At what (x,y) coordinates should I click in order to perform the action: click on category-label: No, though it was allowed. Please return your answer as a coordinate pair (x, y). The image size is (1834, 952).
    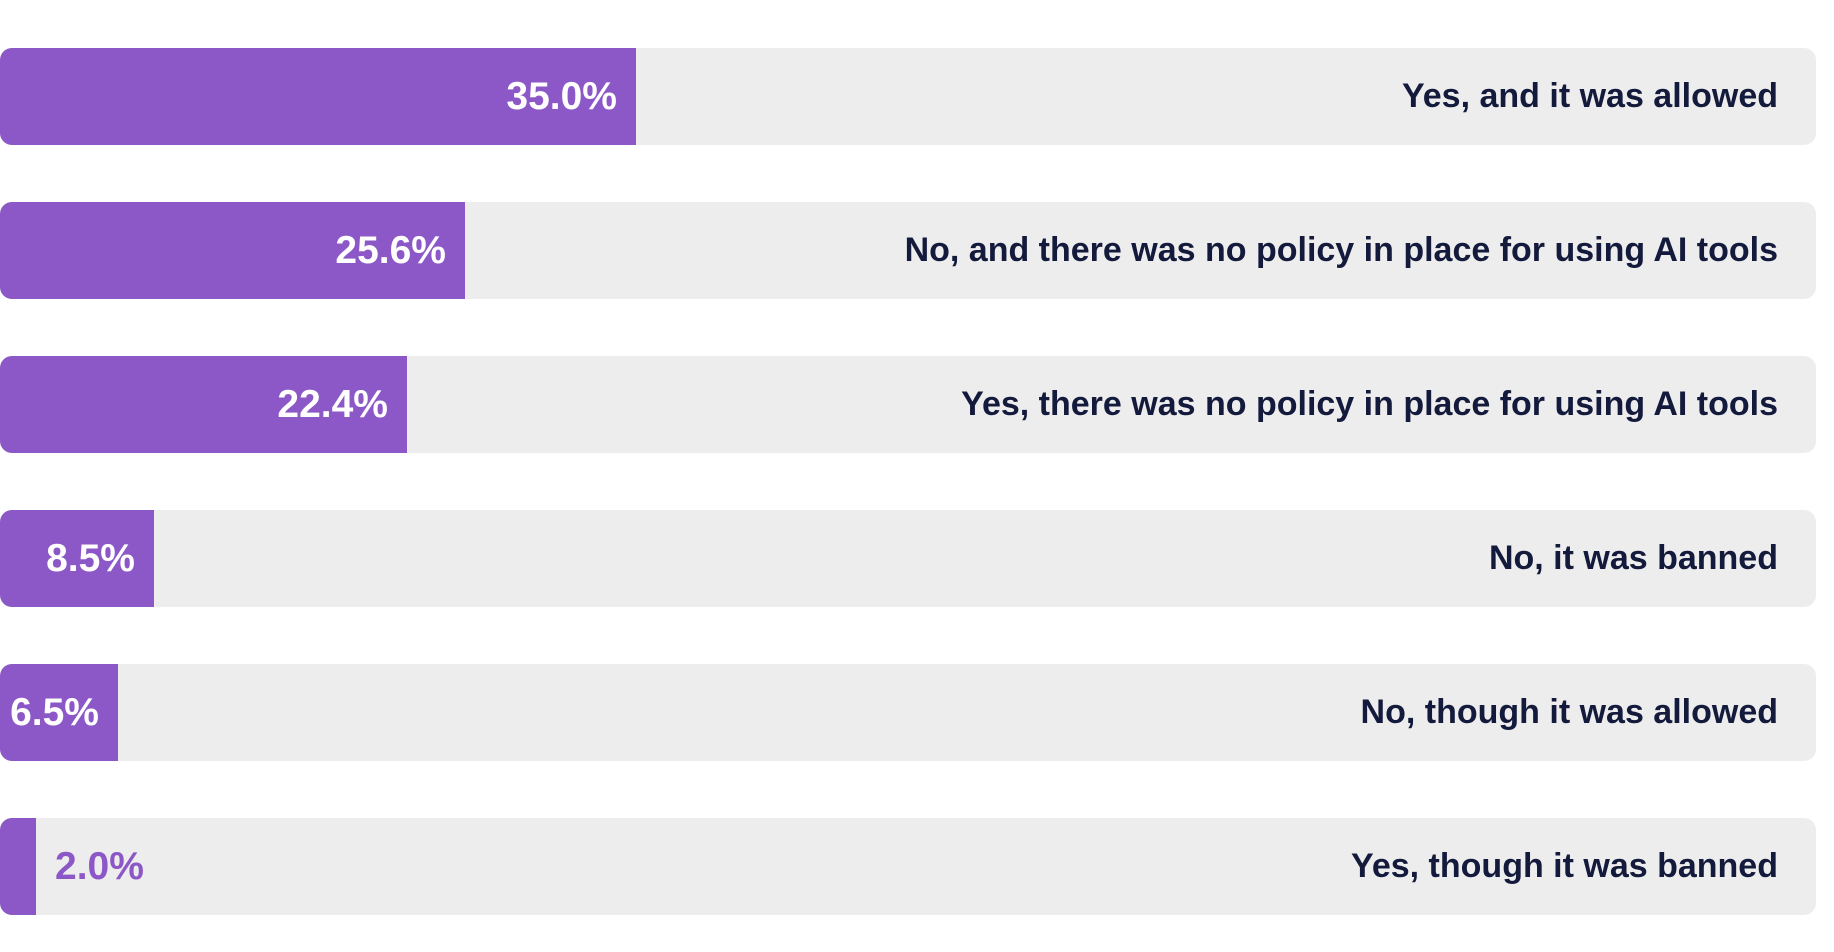
    Looking at the image, I should click on (1569, 712).